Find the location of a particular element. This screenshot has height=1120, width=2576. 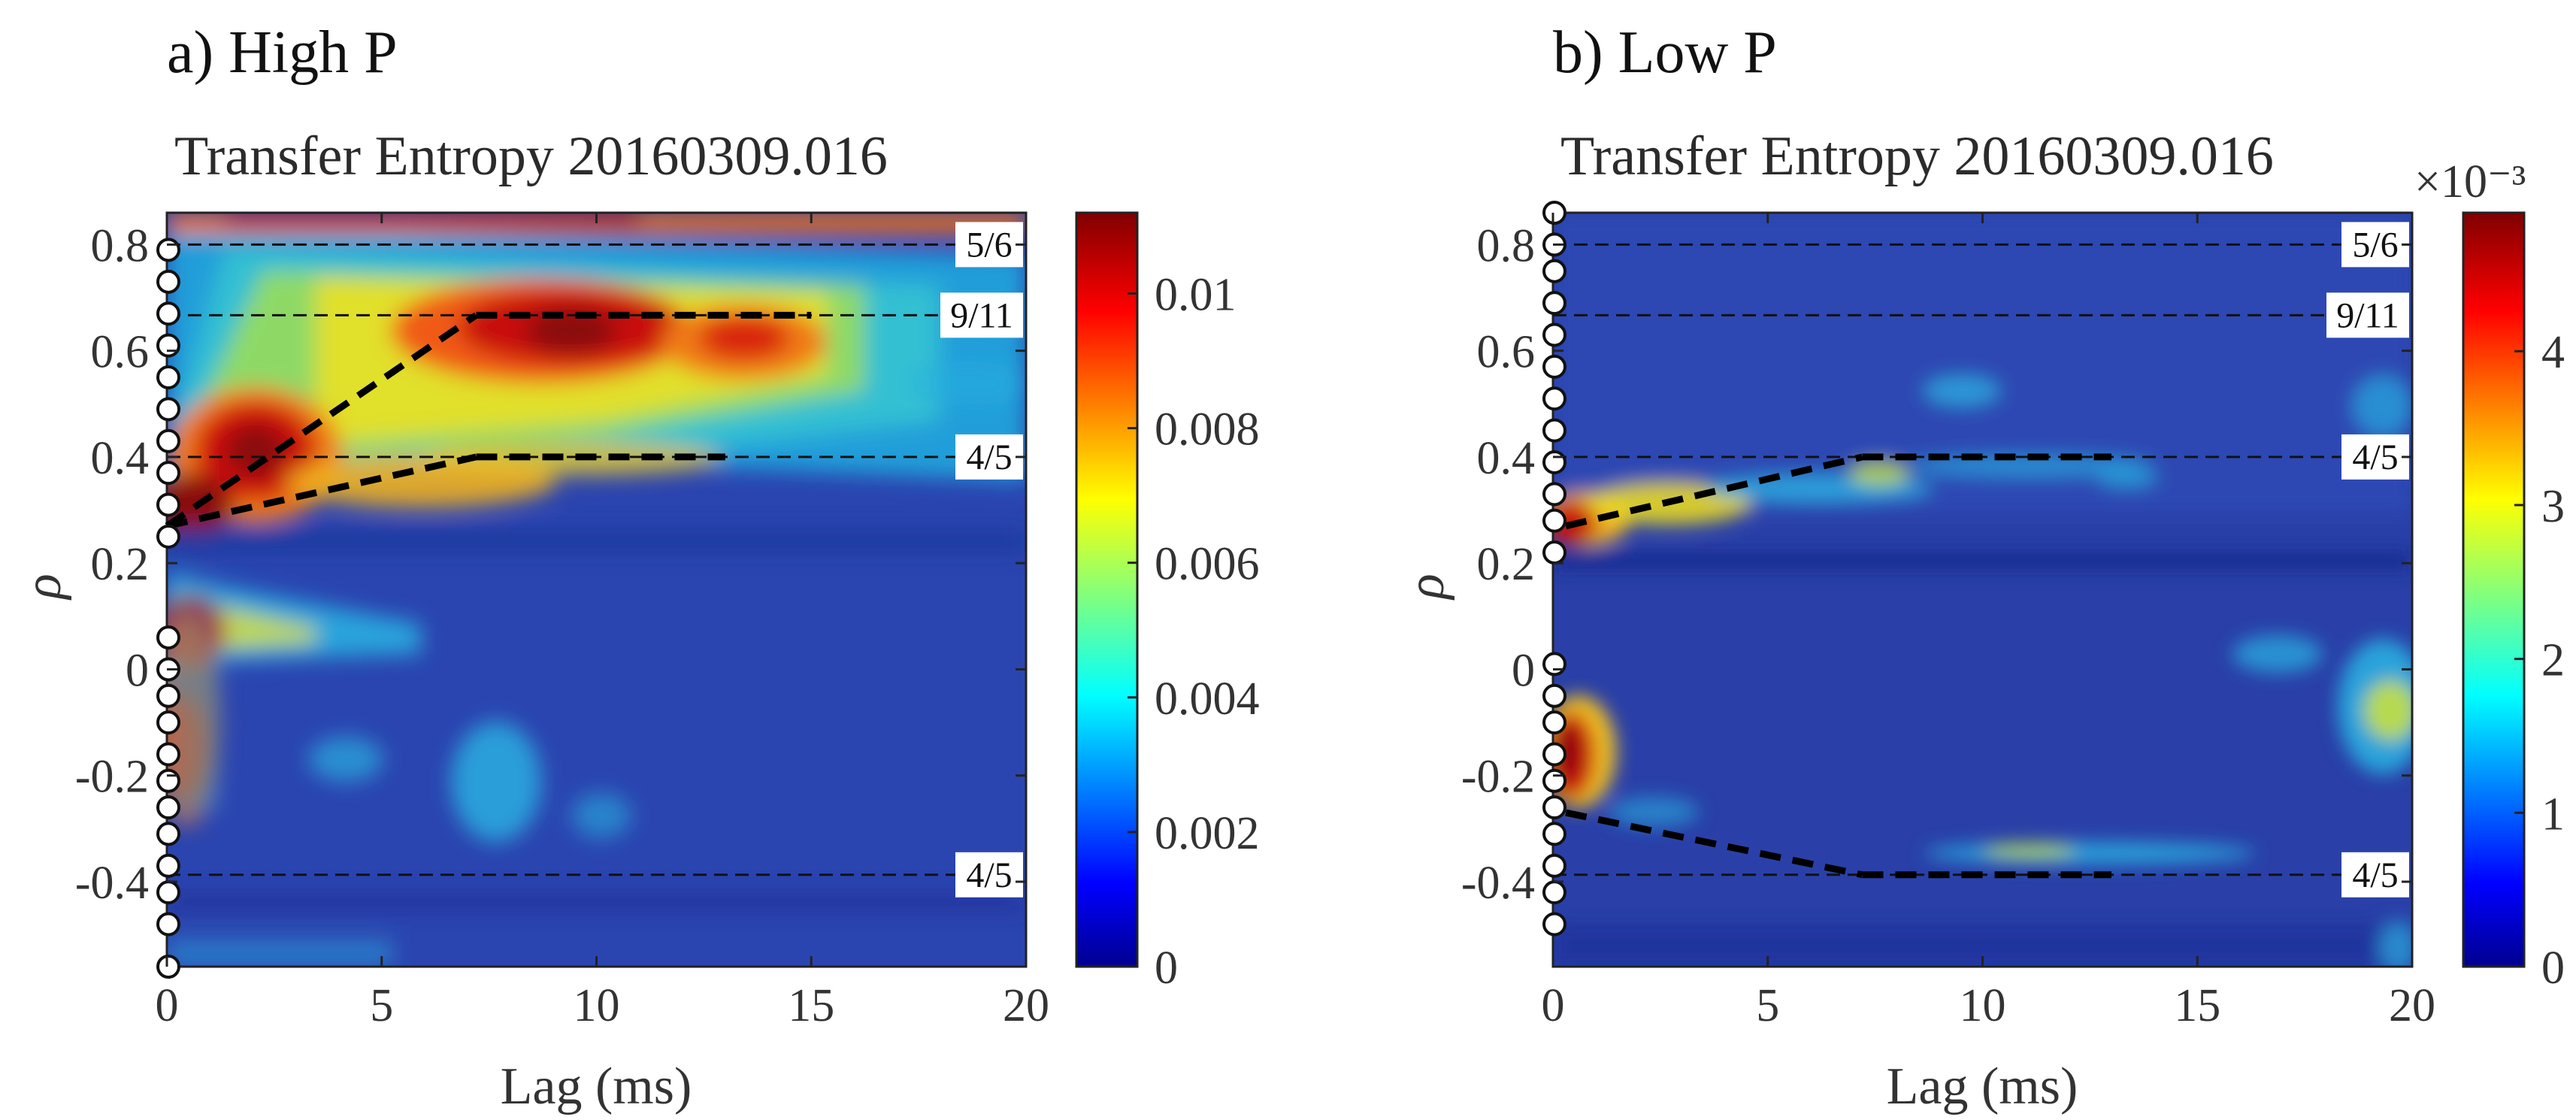

panel-a-colorbar is located at coordinates (1106, 590).